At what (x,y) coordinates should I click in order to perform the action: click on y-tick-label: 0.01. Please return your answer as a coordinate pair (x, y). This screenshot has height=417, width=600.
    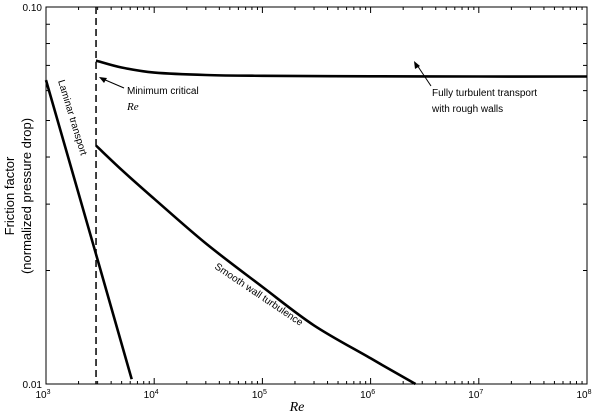
    Looking at the image, I should click on (33, 385).